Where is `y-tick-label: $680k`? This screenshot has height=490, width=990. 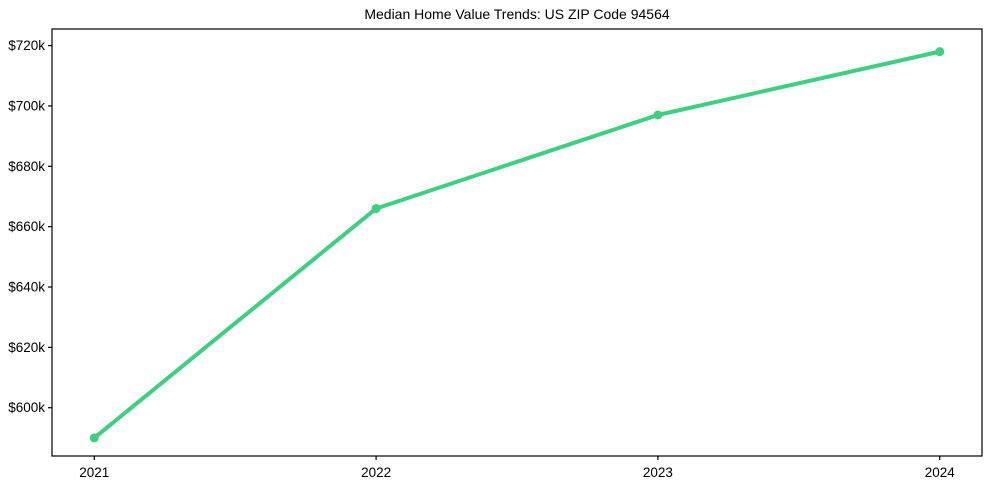
y-tick-label: $680k is located at coordinates (26, 166).